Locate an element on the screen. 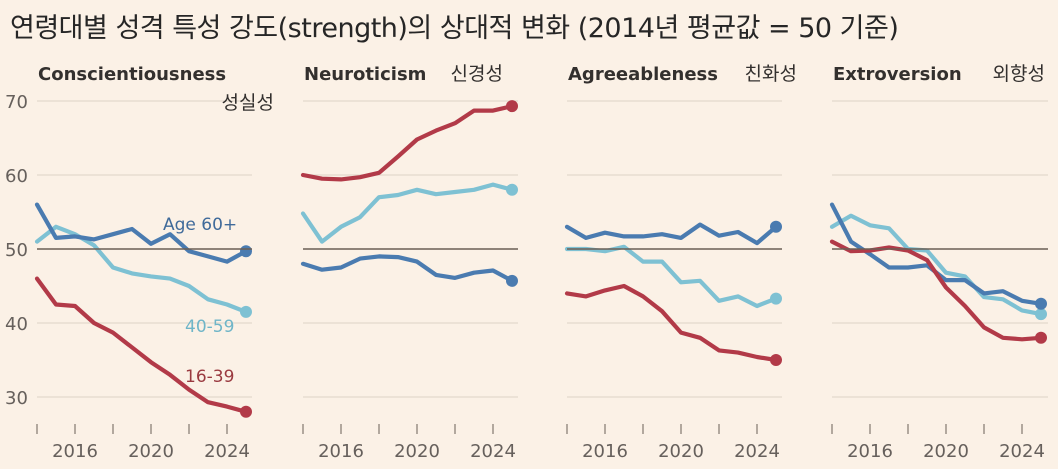 Image resolution: width=1058 pixels, height=469 pixels. series-label-age-60-plus: Age 60+ is located at coordinates (200, 225).